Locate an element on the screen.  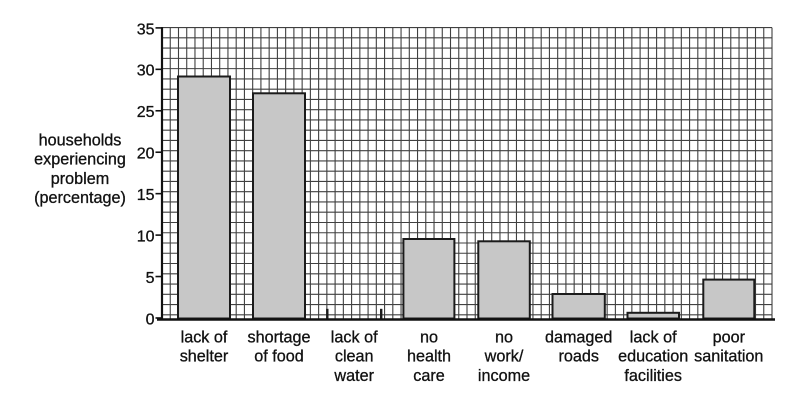
svg-text: work/ is located at coordinates (504, 357).